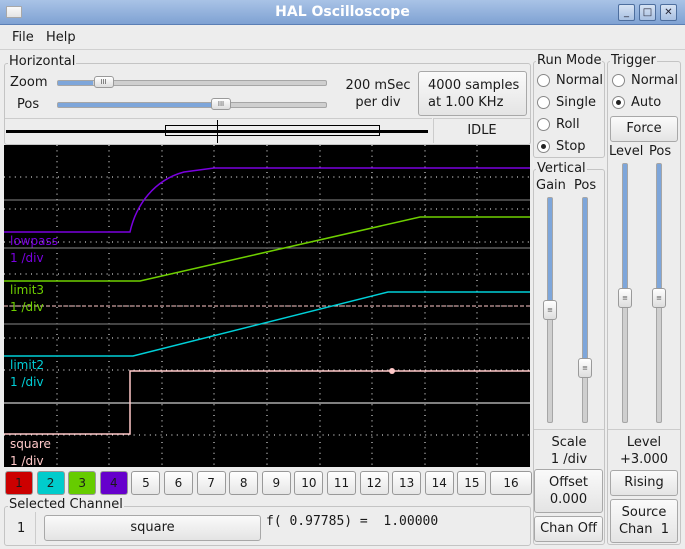 Image resolution: width=685 pixels, height=549 pixels. I want to click on vertical-label: Vertical, so click(561, 168).